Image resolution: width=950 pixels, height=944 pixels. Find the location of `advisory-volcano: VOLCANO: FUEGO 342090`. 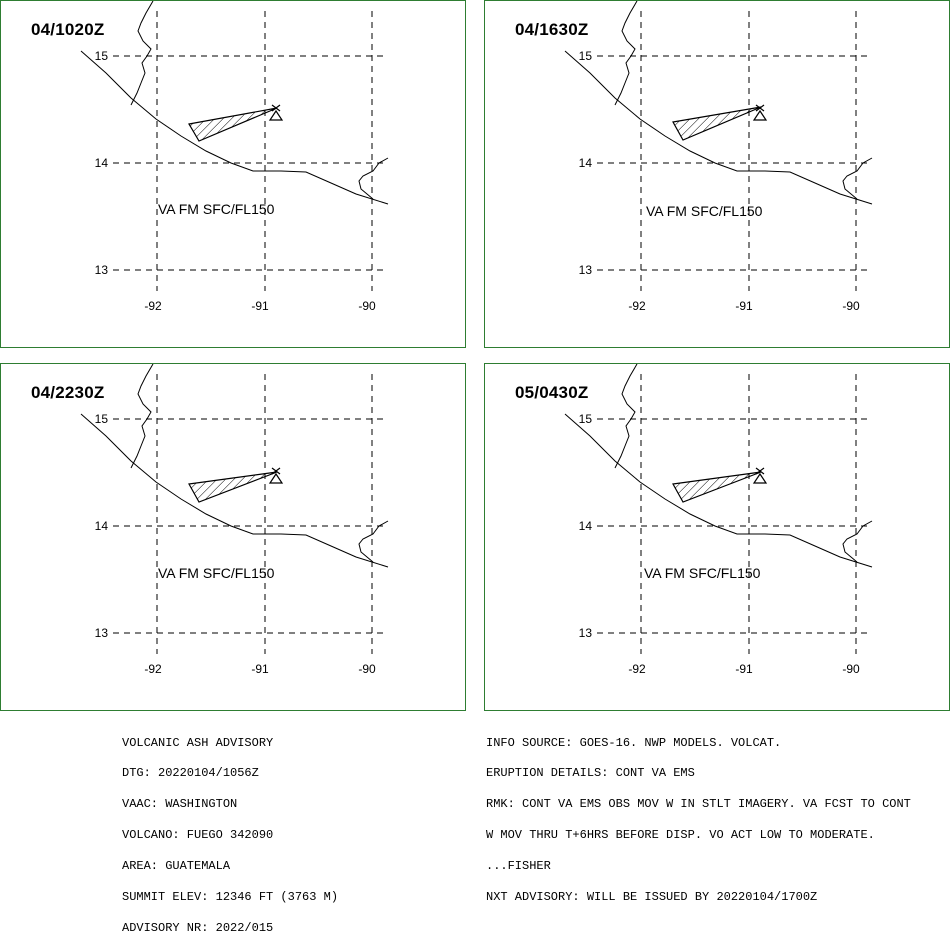

advisory-volcano: VOLCANO: FUEGO 342090 is located at coordinates (198, 835).